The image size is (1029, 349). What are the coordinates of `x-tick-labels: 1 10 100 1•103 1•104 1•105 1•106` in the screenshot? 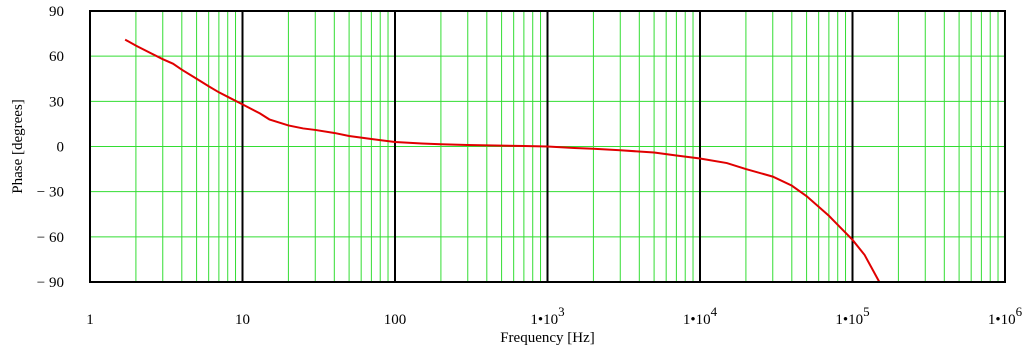 It's located at (554, 316).